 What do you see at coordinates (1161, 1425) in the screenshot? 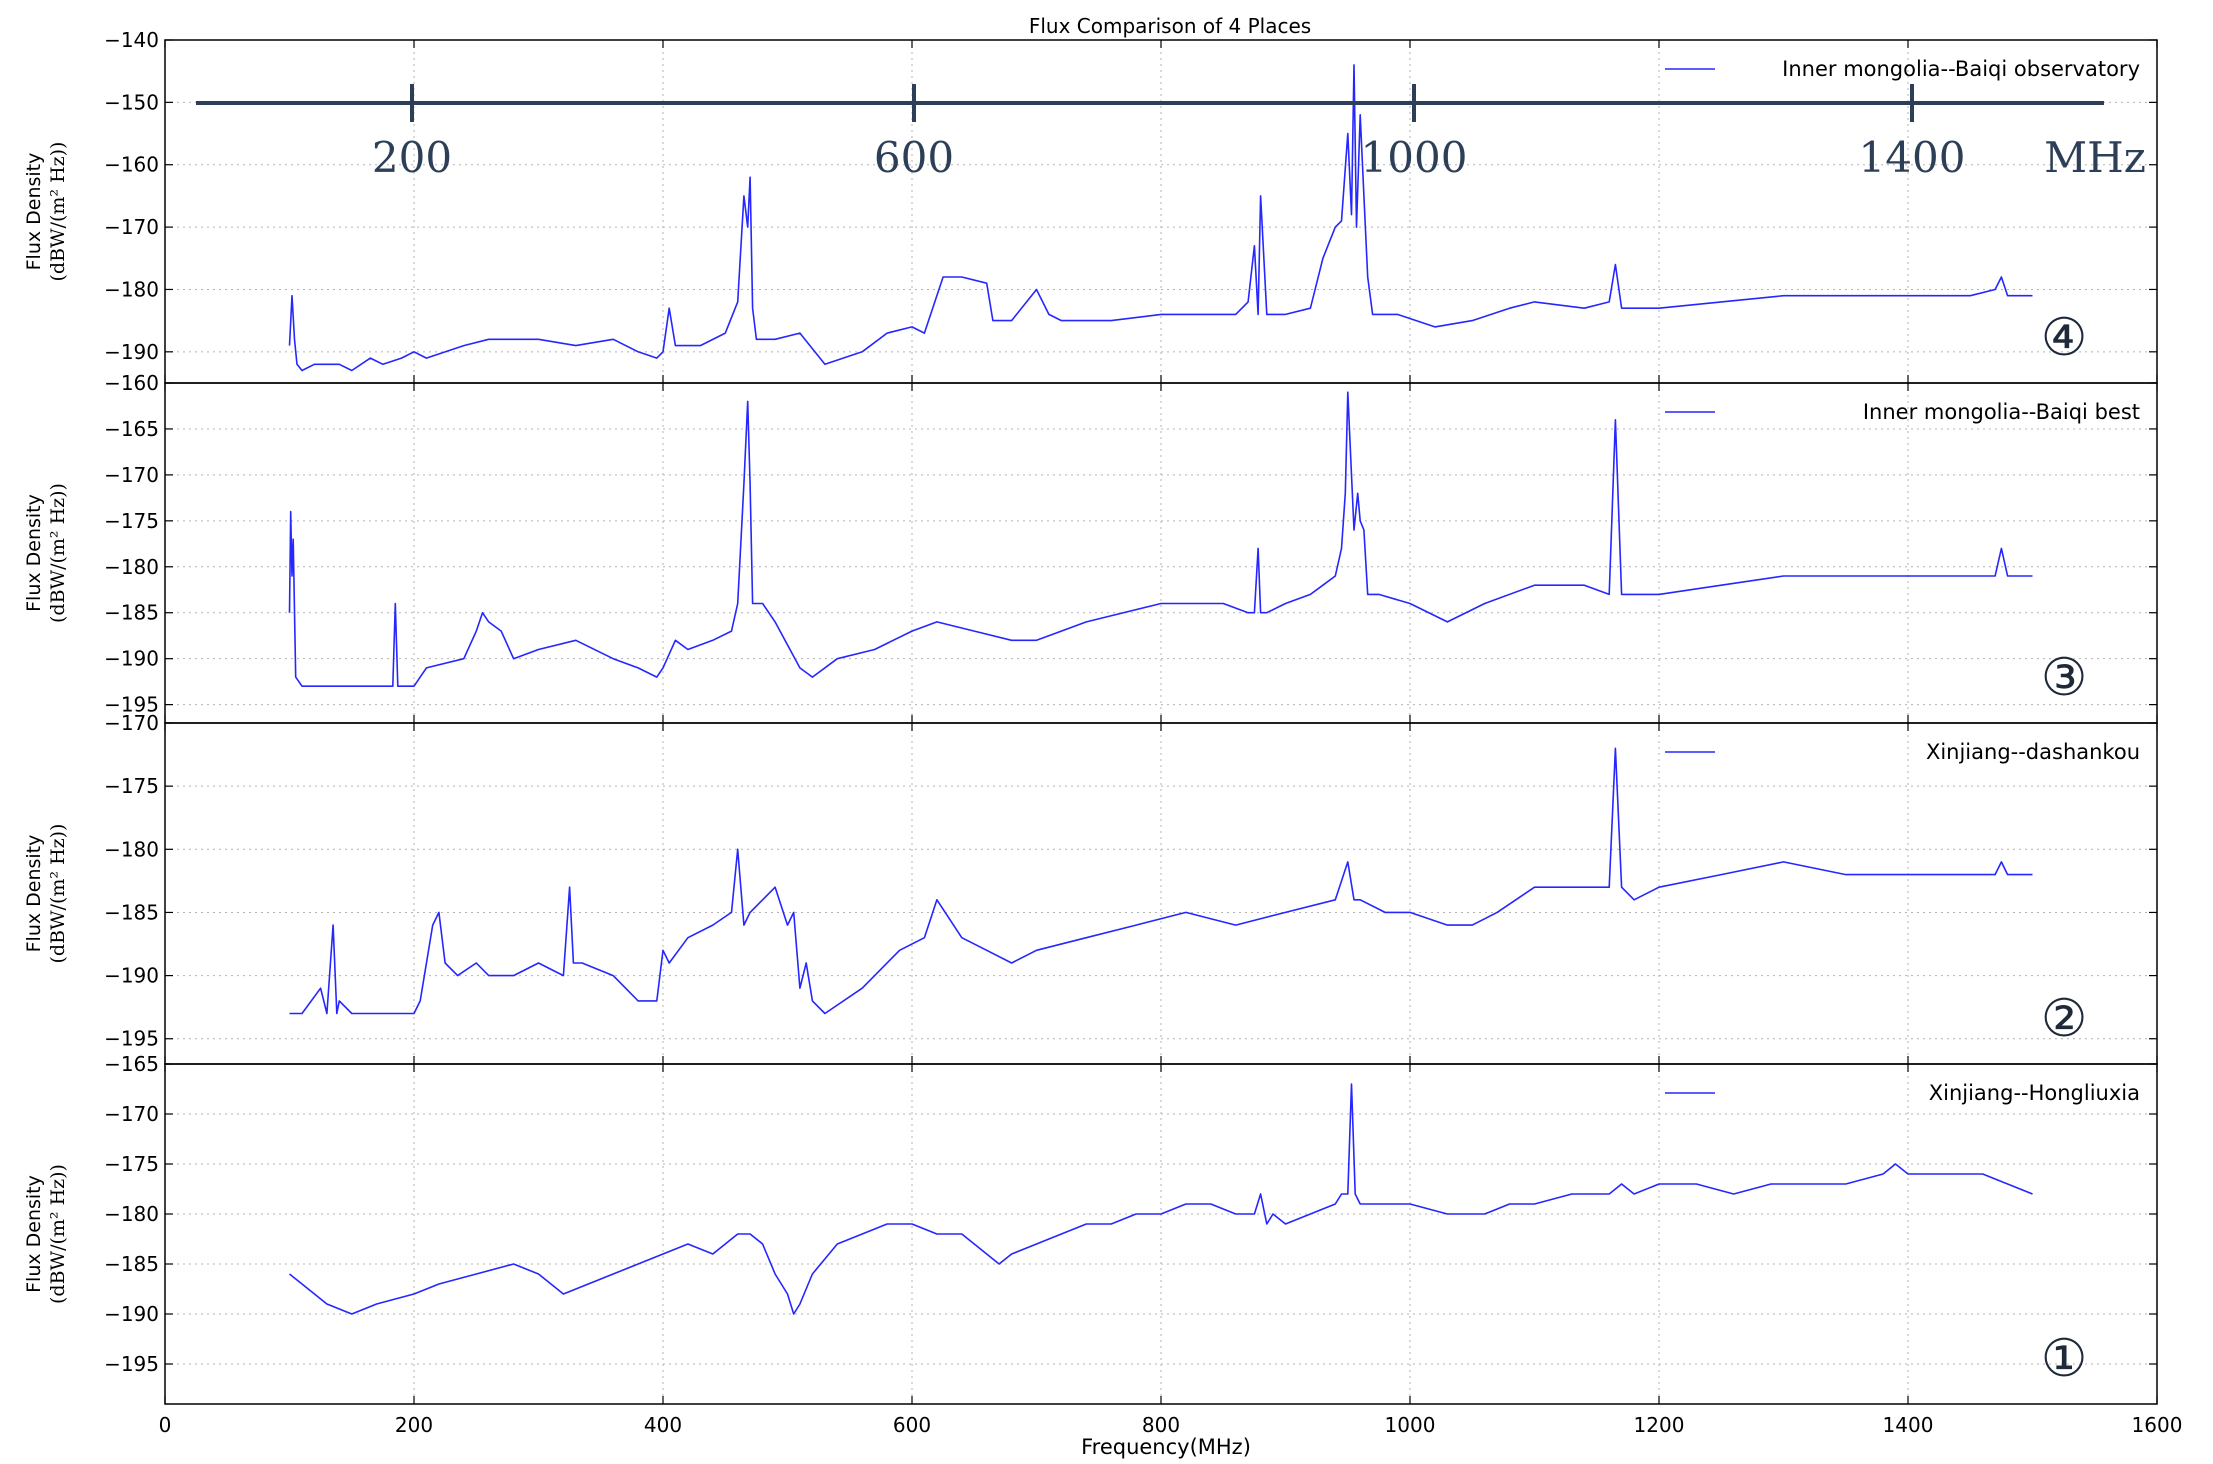
I see `x-tick-label: 800` at bounding box center [1161, 1425].